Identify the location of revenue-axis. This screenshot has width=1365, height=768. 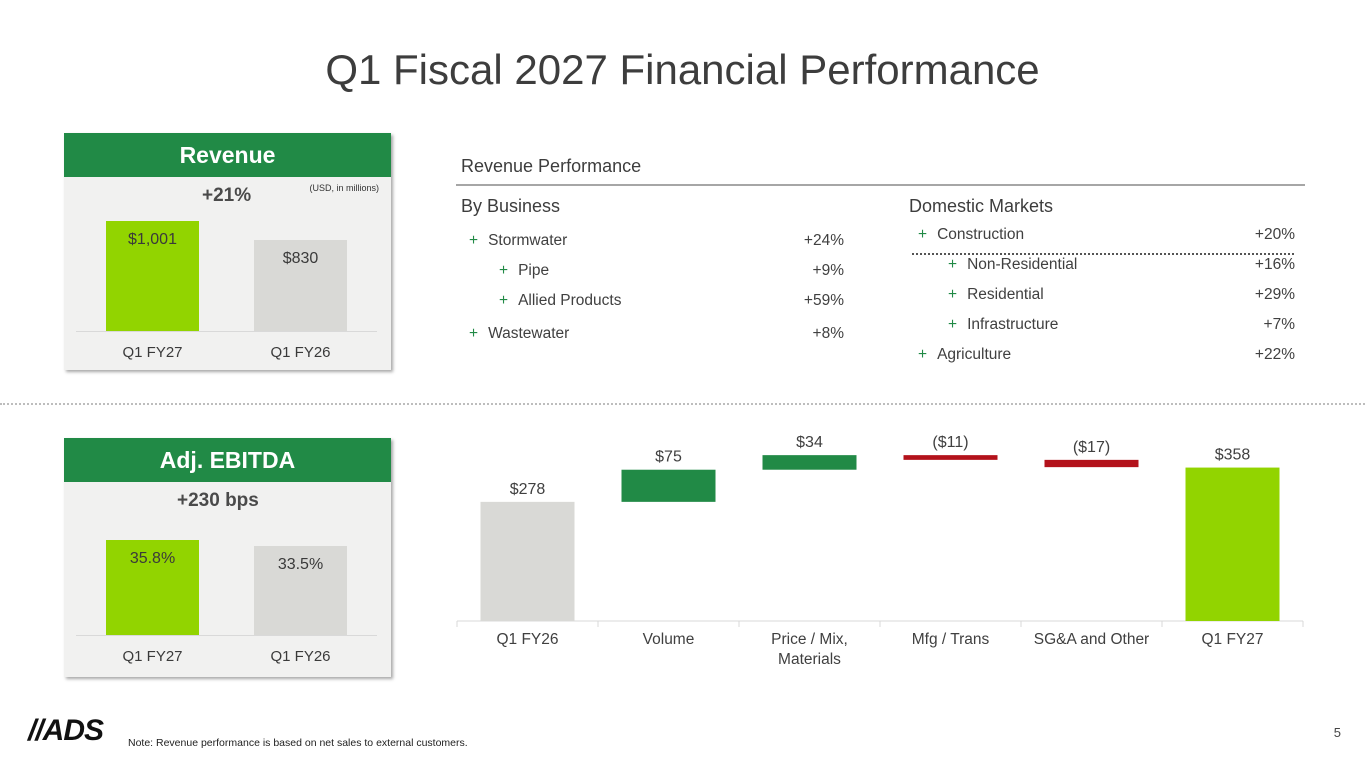
(226, 331).